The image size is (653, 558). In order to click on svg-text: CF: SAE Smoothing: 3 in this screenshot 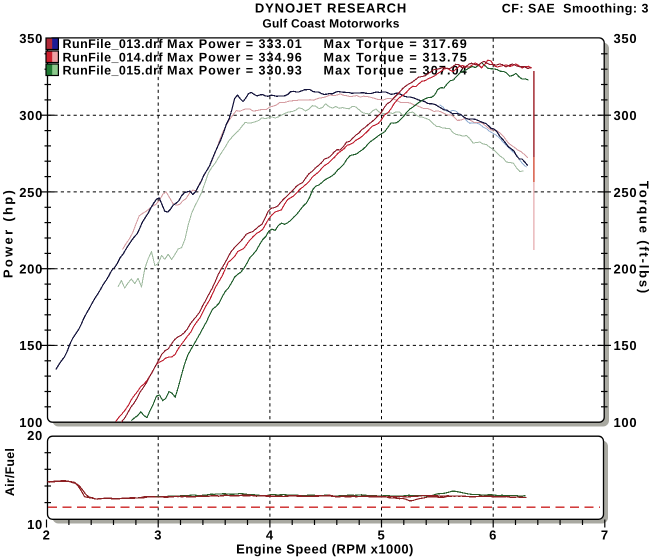, I will do `click(575, 9)`.